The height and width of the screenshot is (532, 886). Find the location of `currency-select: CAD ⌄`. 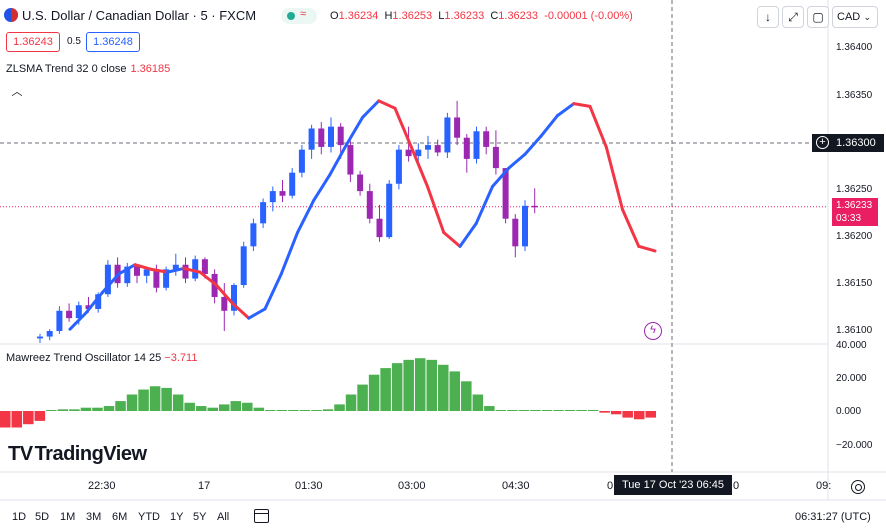

currency-select: CAD ⌄ is located at coordinates (855, 17).